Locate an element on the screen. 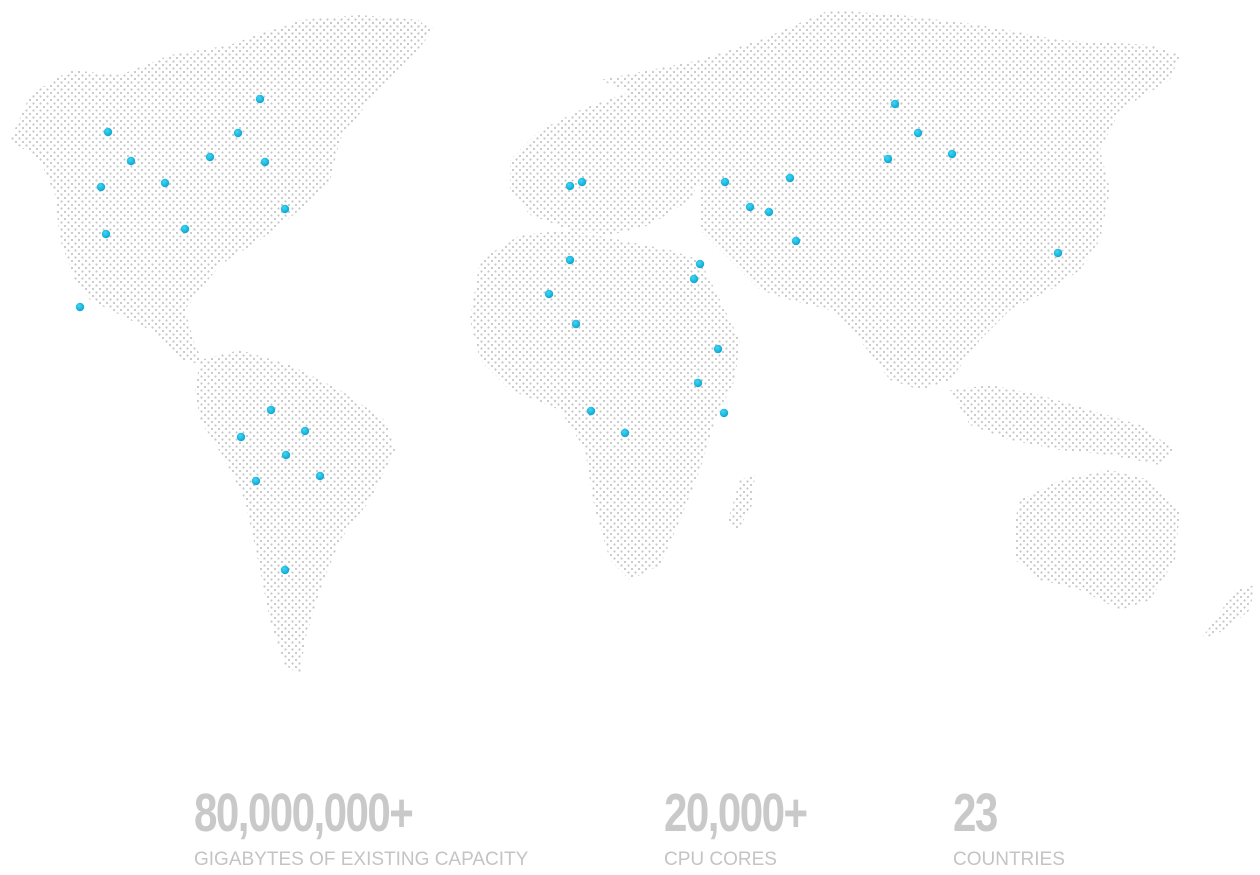 The width and height of the screenshot is (1260, 875). stat-countries-label: COUNTRIES is located at coordinates (1009, 859).